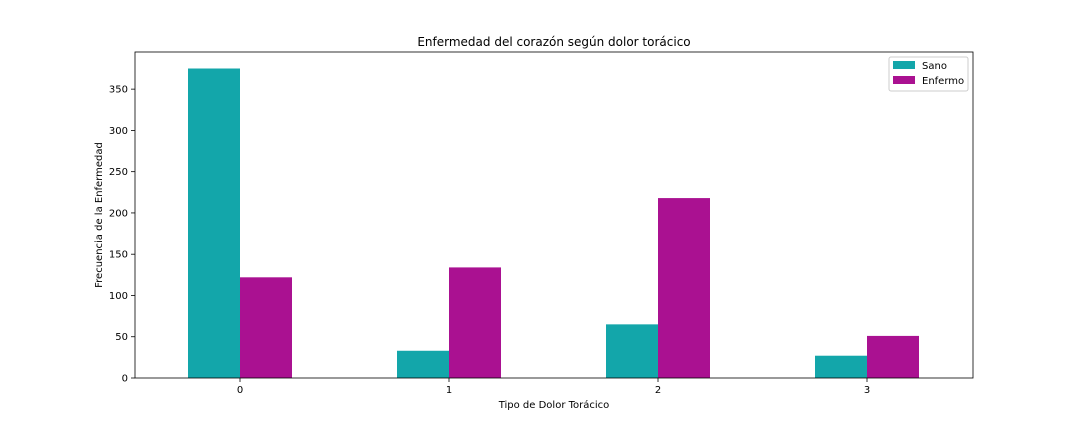 Image resolution: width=1080 pixels, height=432 pixels. I want to click on y-tick-label: 350, so click(118, 90).